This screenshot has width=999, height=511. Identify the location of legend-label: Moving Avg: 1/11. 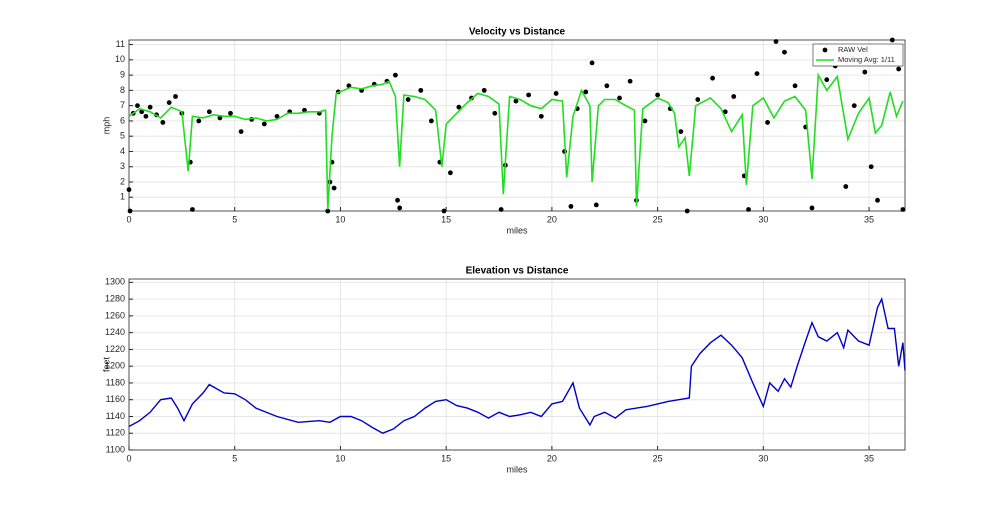
(866, 59).